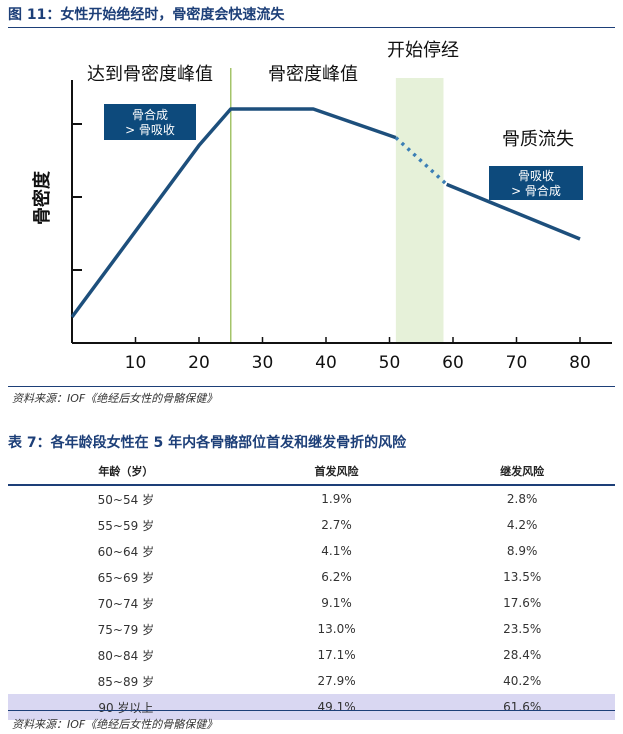 The width and height of the screenshot is (623, 734). I want to click on table-row: 70~74 岁 9.1% 17.6%, so click(311, 603).